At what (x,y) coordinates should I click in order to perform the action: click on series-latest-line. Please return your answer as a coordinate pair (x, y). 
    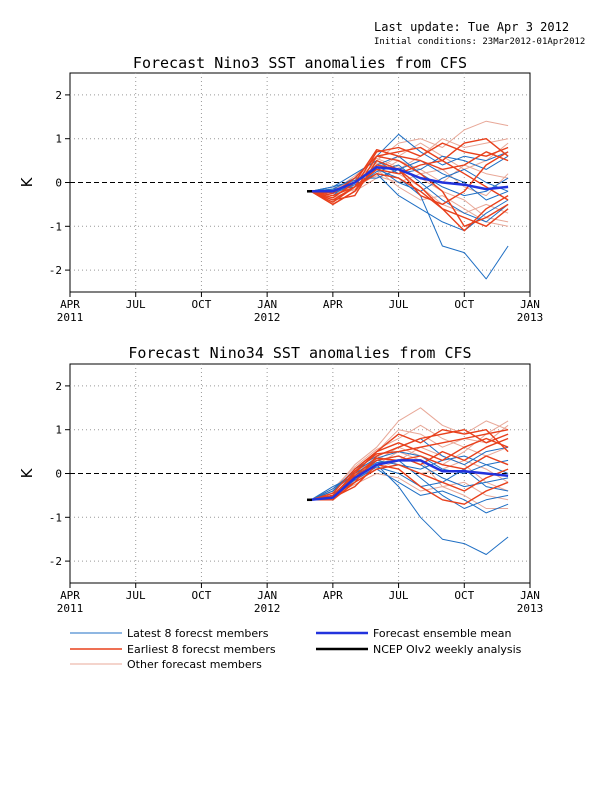
    Looking at the image, I should click on (409, 173).